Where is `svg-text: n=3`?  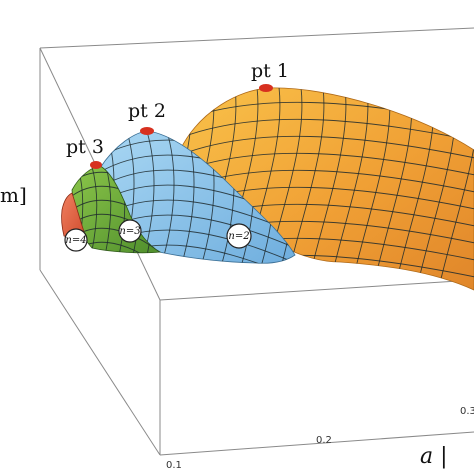
svg-text: n=3 is located at coordinates (129, 231).